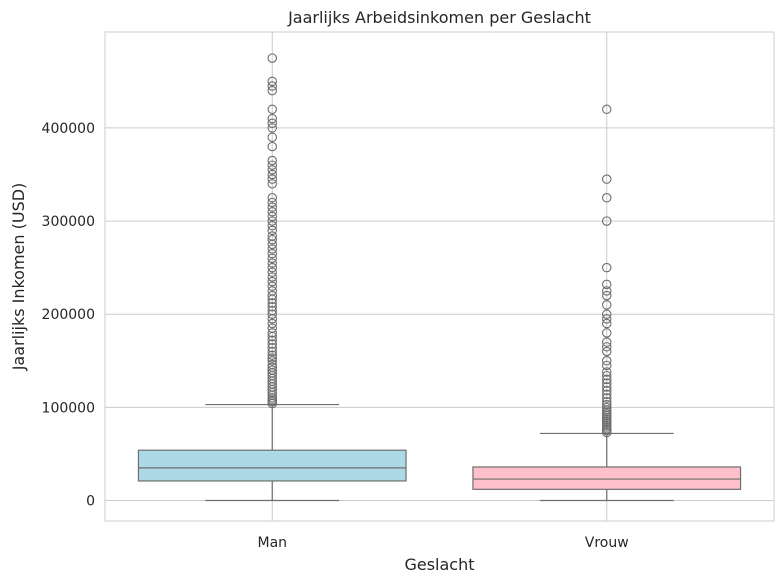 Image resolution: width=784 pixels, height=584 pixels. I want to click on x-axis-title: Geslacht, so click(439, 564).